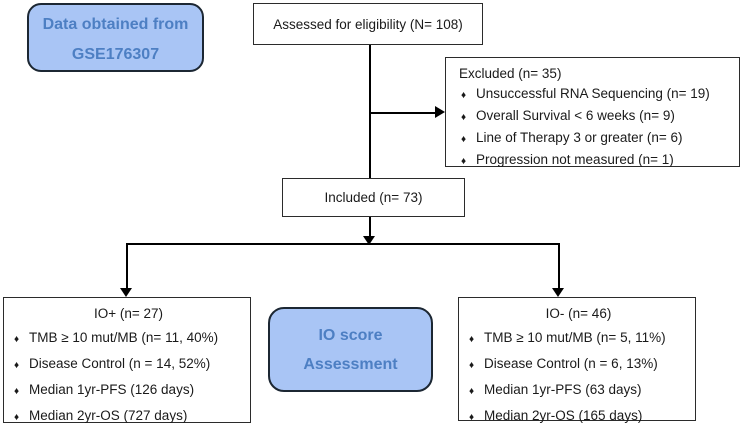 The width and height of the screenshot is (746, 429). I want to click on io-score-callout: IO score Assessment, so click(350, 349).